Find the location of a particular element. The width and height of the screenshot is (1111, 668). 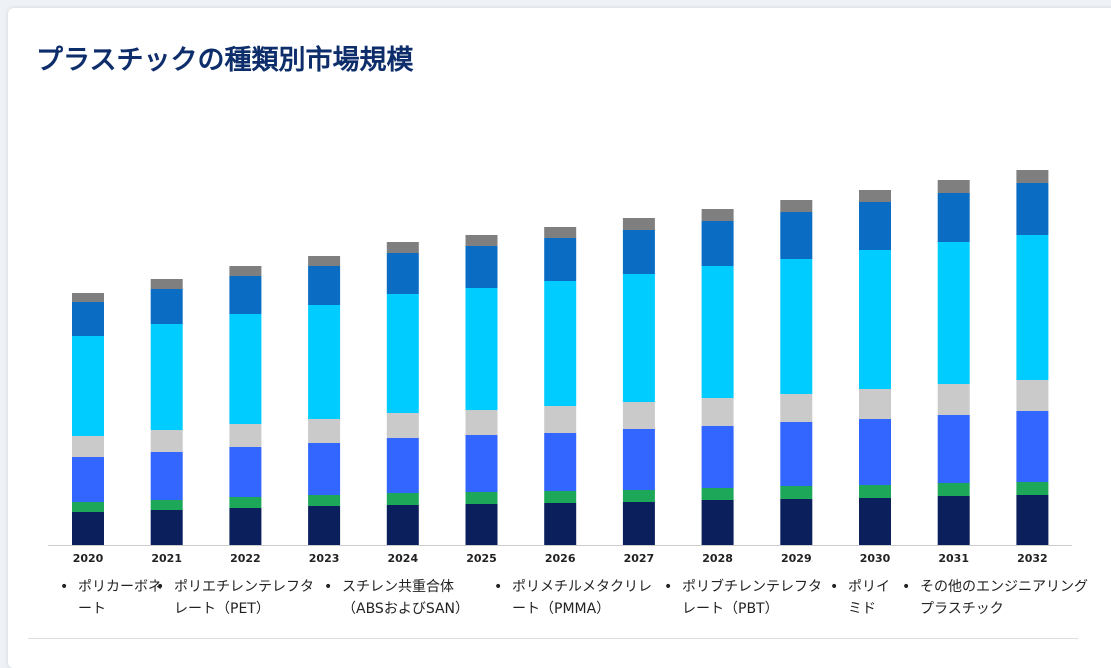

x-tick-label: 2024 is located at coordinates (402, 558).